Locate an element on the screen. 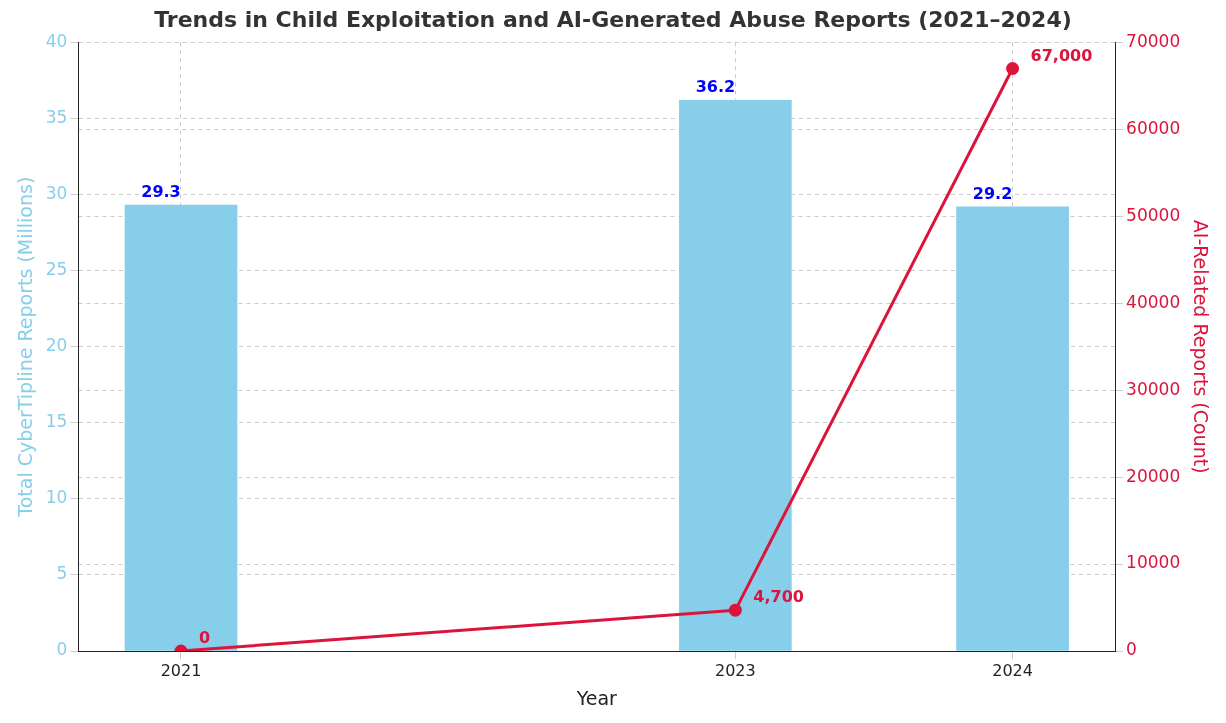  data-label: 29.2 is located at coordinates (992, 193).